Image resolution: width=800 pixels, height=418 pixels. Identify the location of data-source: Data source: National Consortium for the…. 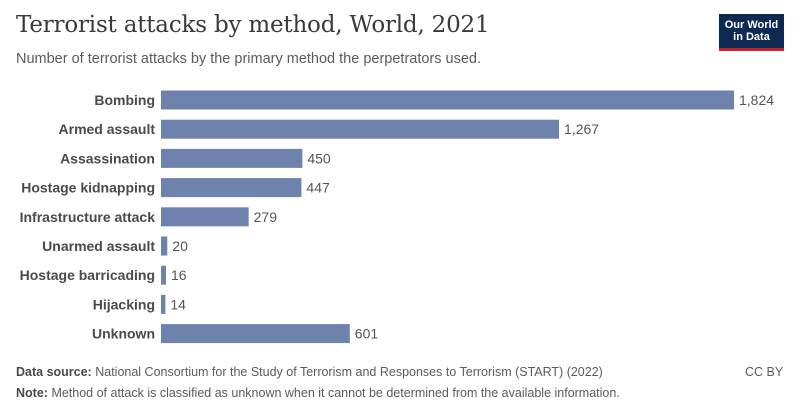
(309, 372).